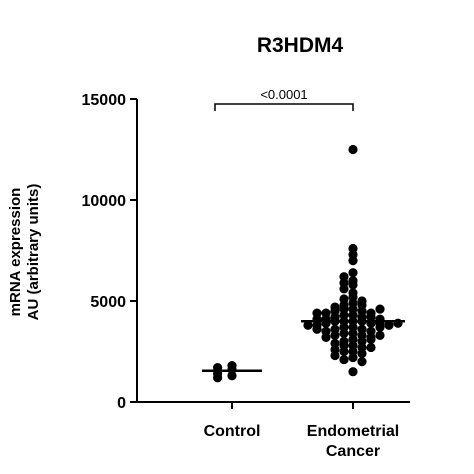 Image resolution: width=474 pixels, height=474 pixels. I want to click on significance-bracket, so click(284, 107).